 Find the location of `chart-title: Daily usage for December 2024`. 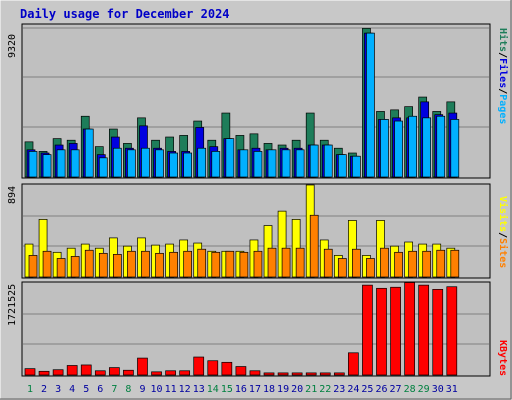

chart-title: Daily usage for December 2024 is located at coordinates (125, 14).